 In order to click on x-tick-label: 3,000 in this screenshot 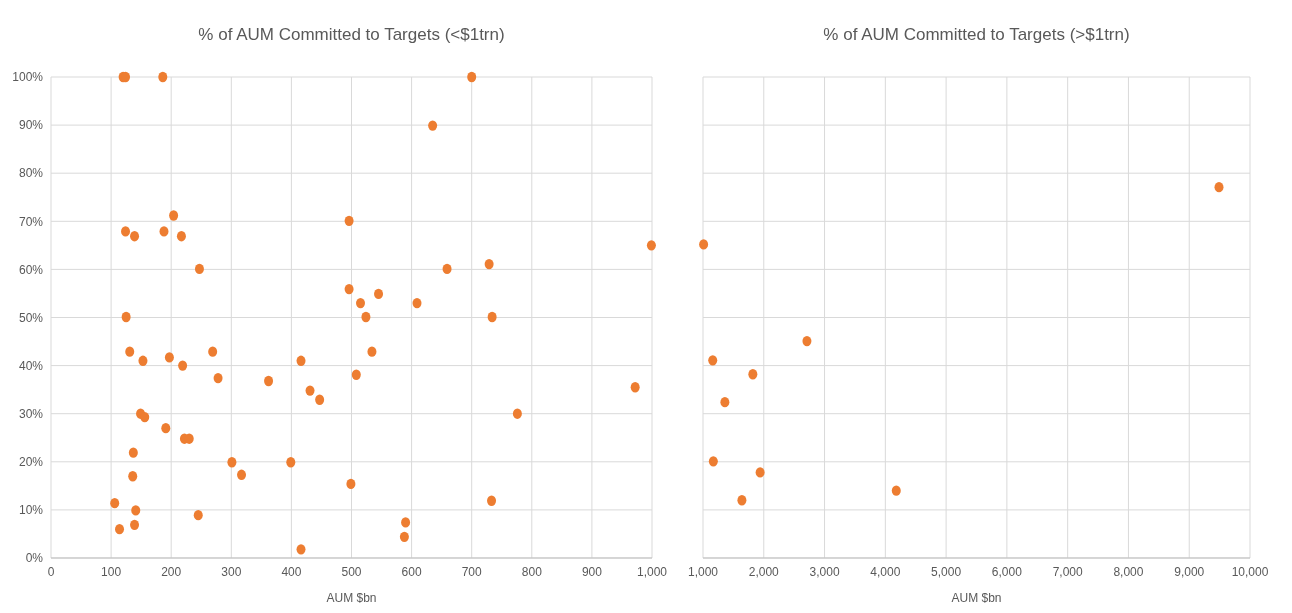, I will do `click(824, 572)`.